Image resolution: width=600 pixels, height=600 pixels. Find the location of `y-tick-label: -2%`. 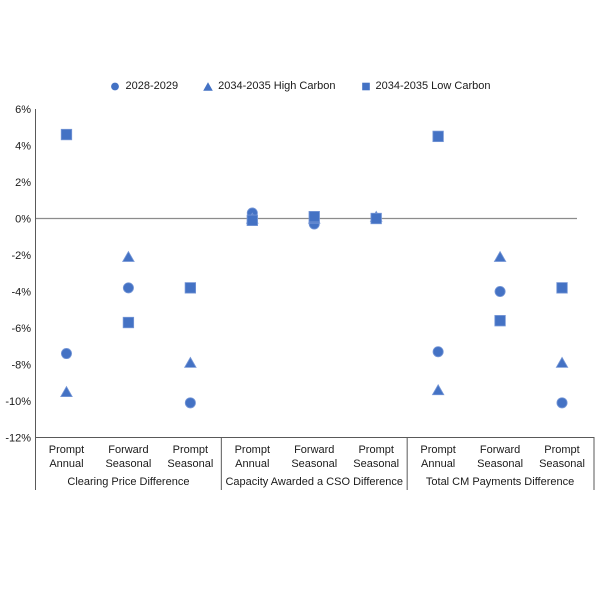

y-tick-label: -2% is located at coordinates (21, 256).